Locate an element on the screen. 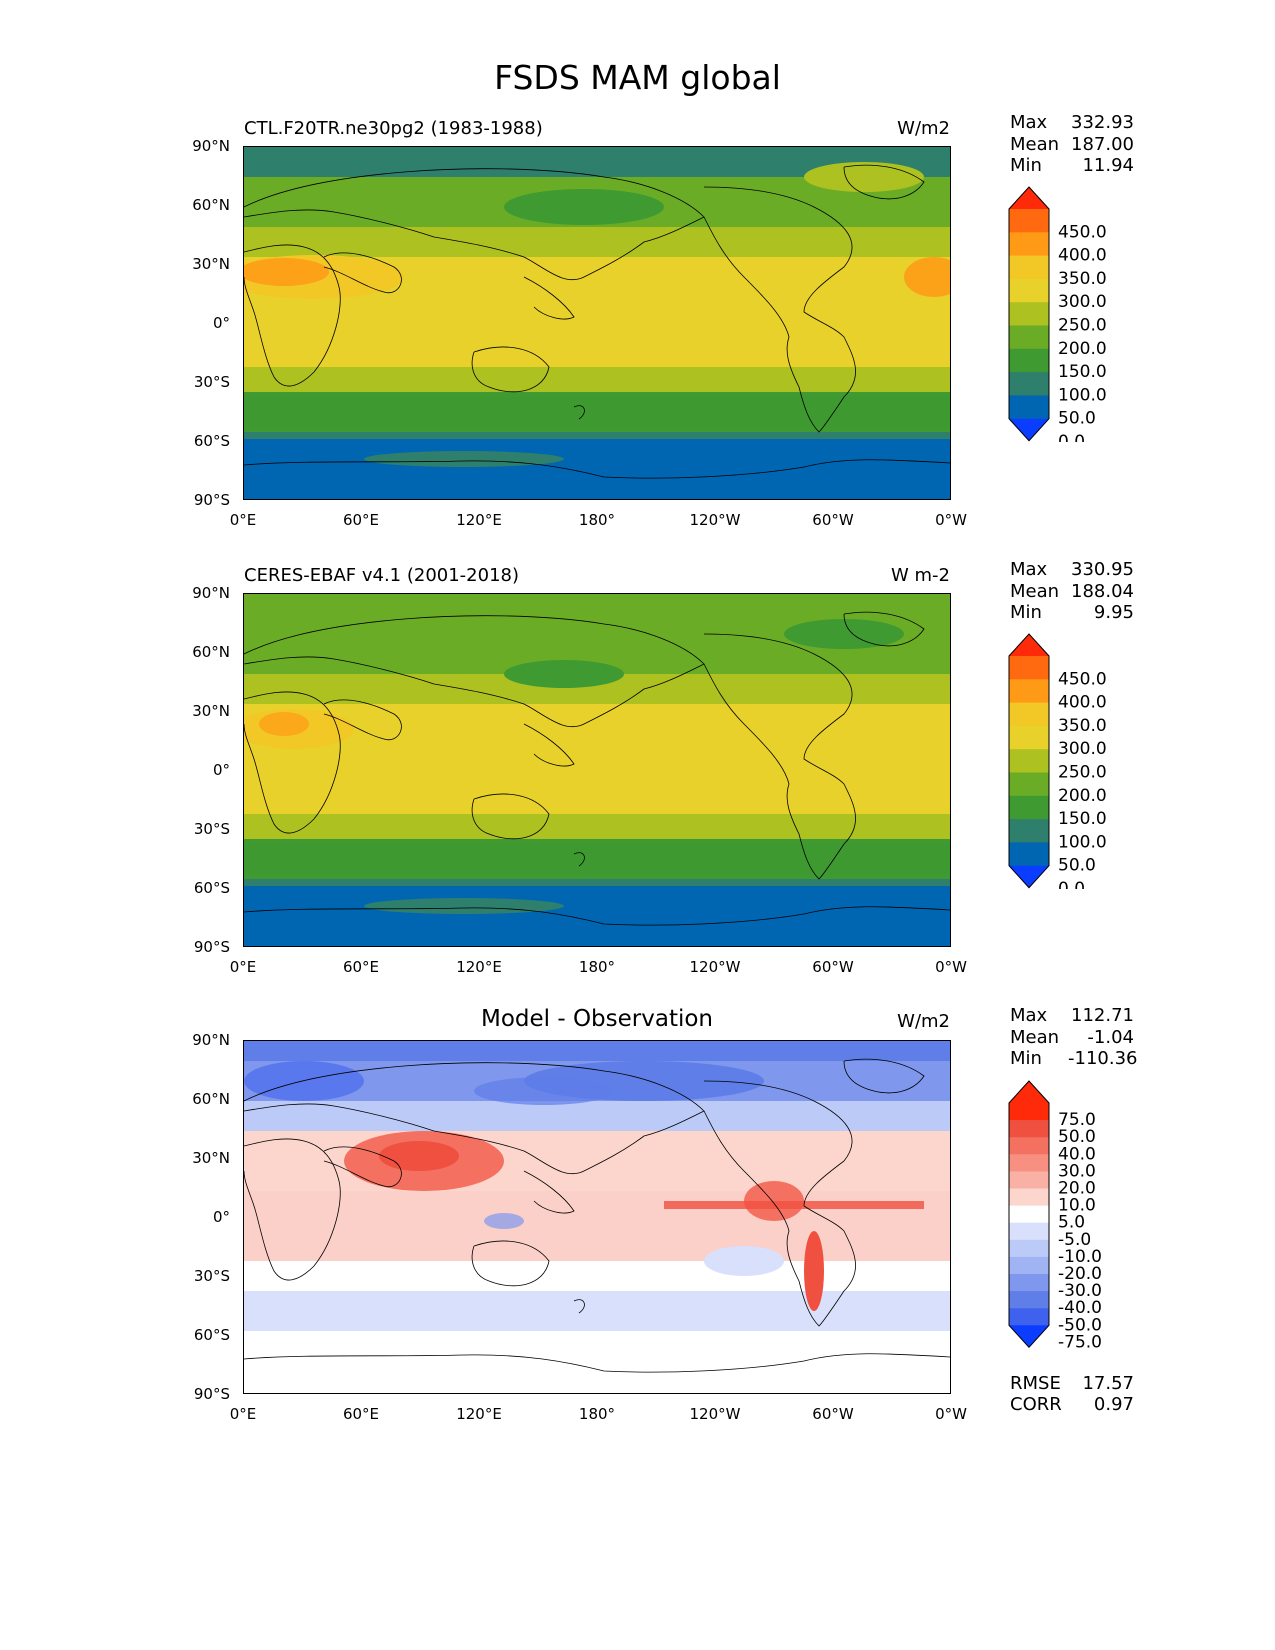 The image size is (1275, 1650). stat-min-value: -110.36 is located at coordinates (1103, 1058).